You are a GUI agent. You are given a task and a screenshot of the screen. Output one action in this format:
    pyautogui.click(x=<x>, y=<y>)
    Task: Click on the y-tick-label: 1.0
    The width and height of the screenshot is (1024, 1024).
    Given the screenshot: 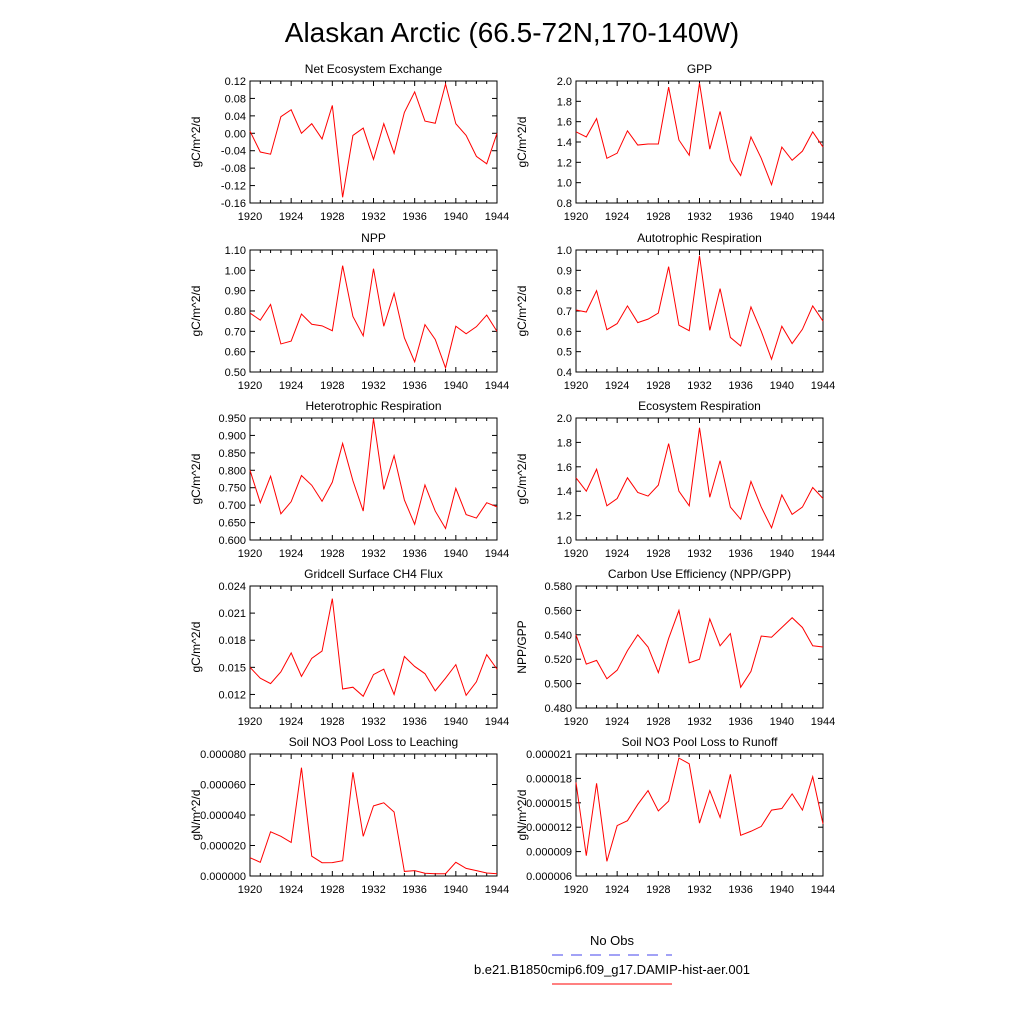 What is the action you would take?
    pyautogui.click(x=564, y=251)
    